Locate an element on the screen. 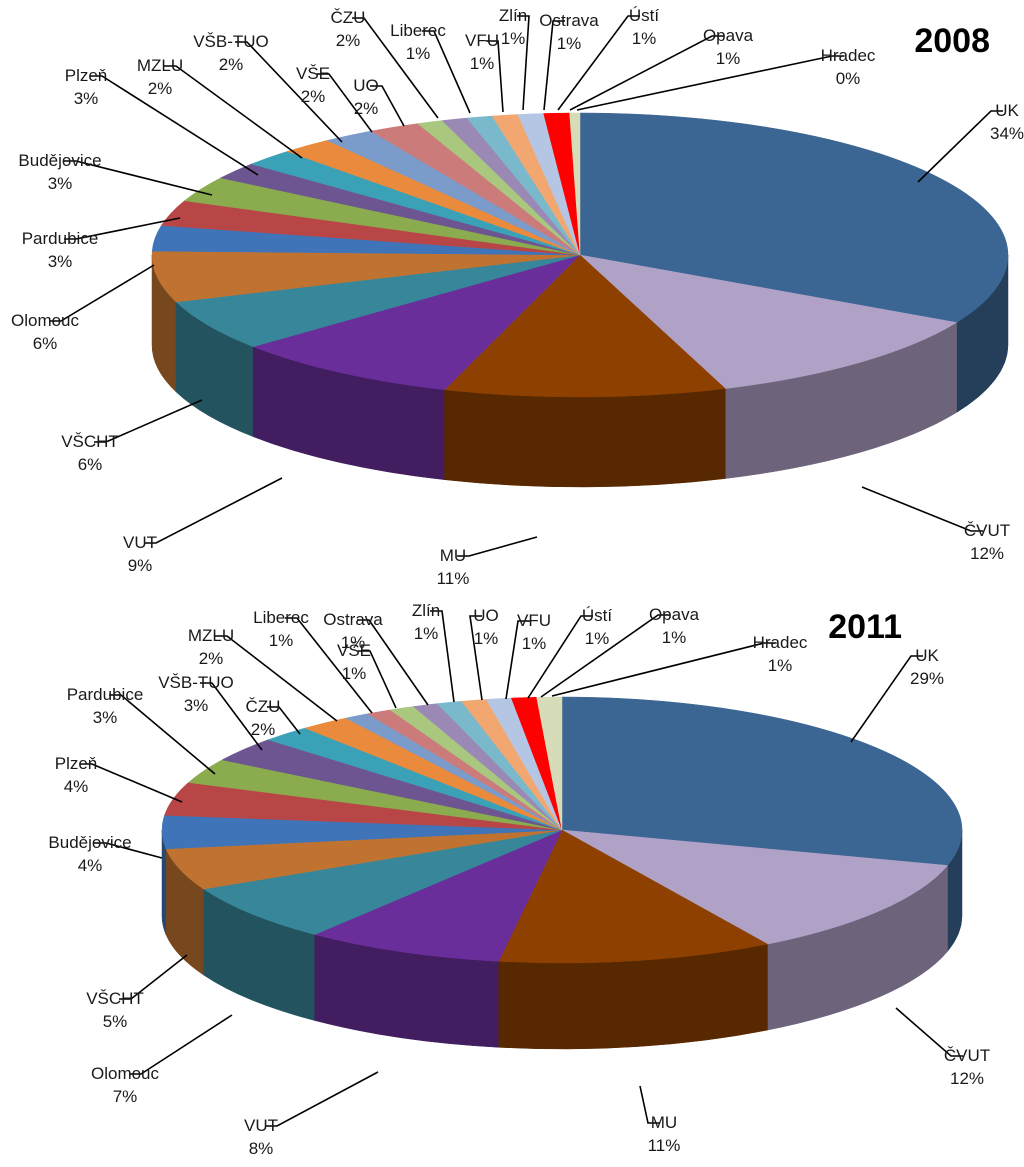  slice-value-vse: 2% is located at coordinates (313, 96).